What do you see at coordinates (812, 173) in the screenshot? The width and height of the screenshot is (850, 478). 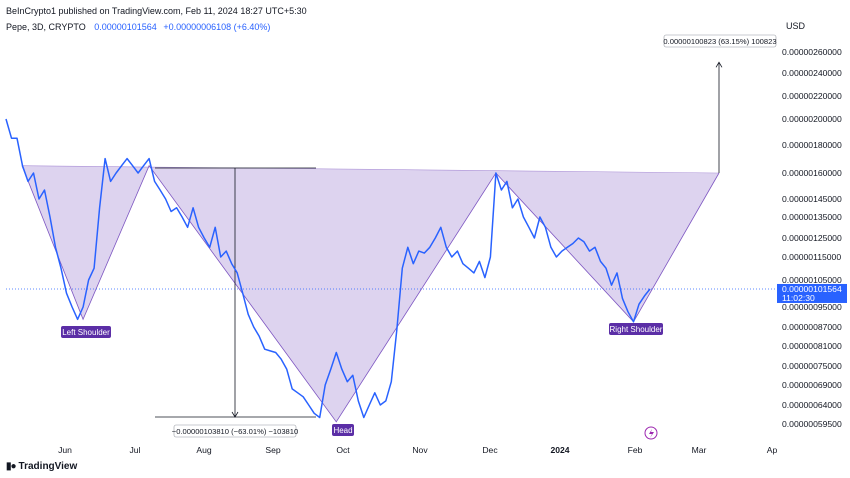 I see `y-tick-label: 0.00000160000` at bounding box center [812, 173].